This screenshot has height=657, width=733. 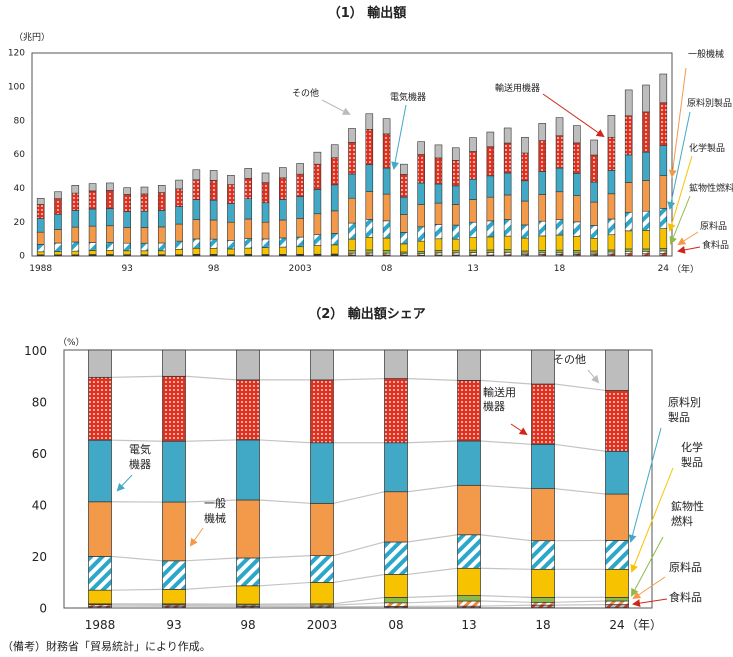 I want to click on chart1-label-foodstuff: 食料品, so click(x=715, y=245).